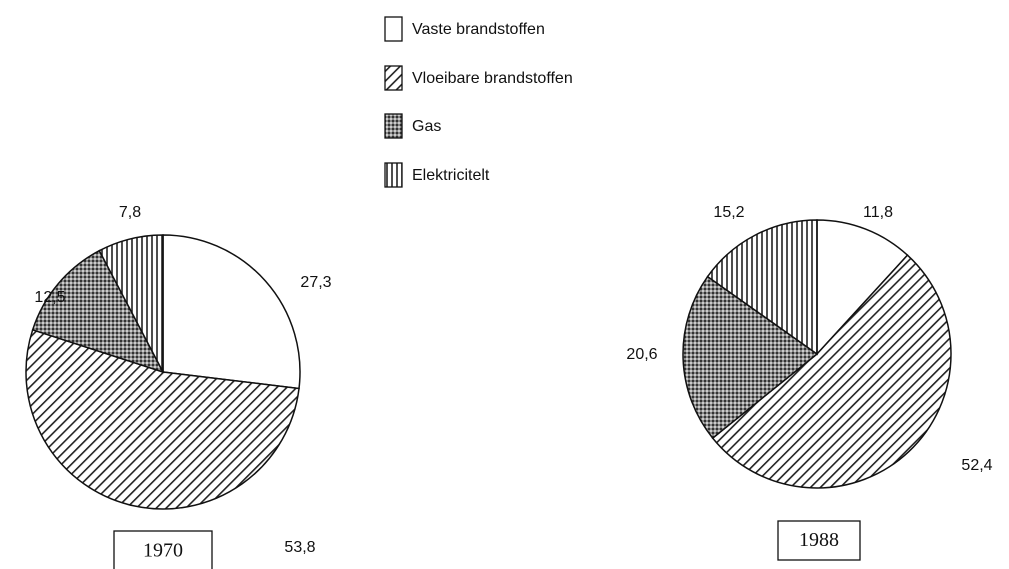 Image resolution: width=1009 pixels, height=569 pixels. Describe the element at coordinates (492, 78) in the screenshot. I see `legend-label: Vloeibare brandstoffen` at that location.